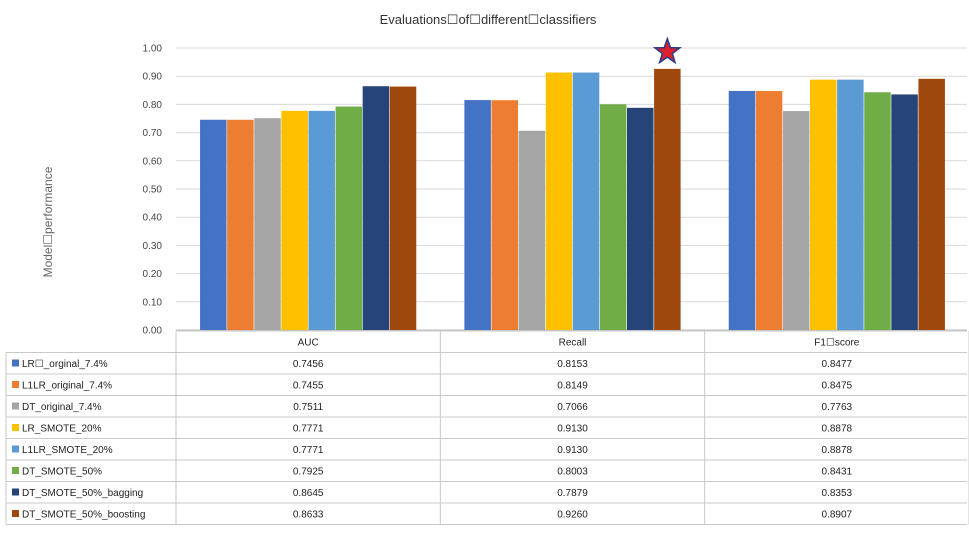 Image resolution: width=969 pixels, height=548 pixels. I want to click on star-marker, so click(667, 50).